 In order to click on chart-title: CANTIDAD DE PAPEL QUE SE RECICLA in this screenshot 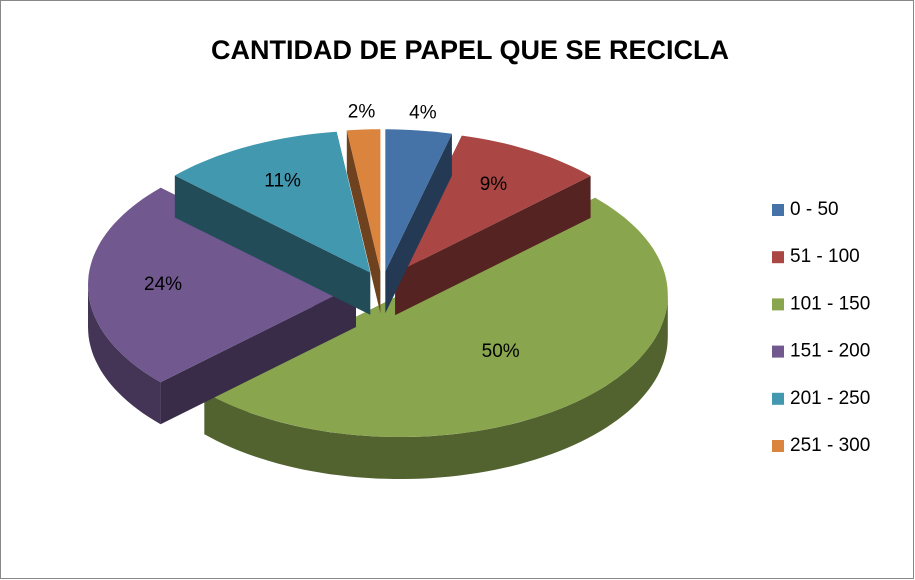, I will do `click(470, 50)`.